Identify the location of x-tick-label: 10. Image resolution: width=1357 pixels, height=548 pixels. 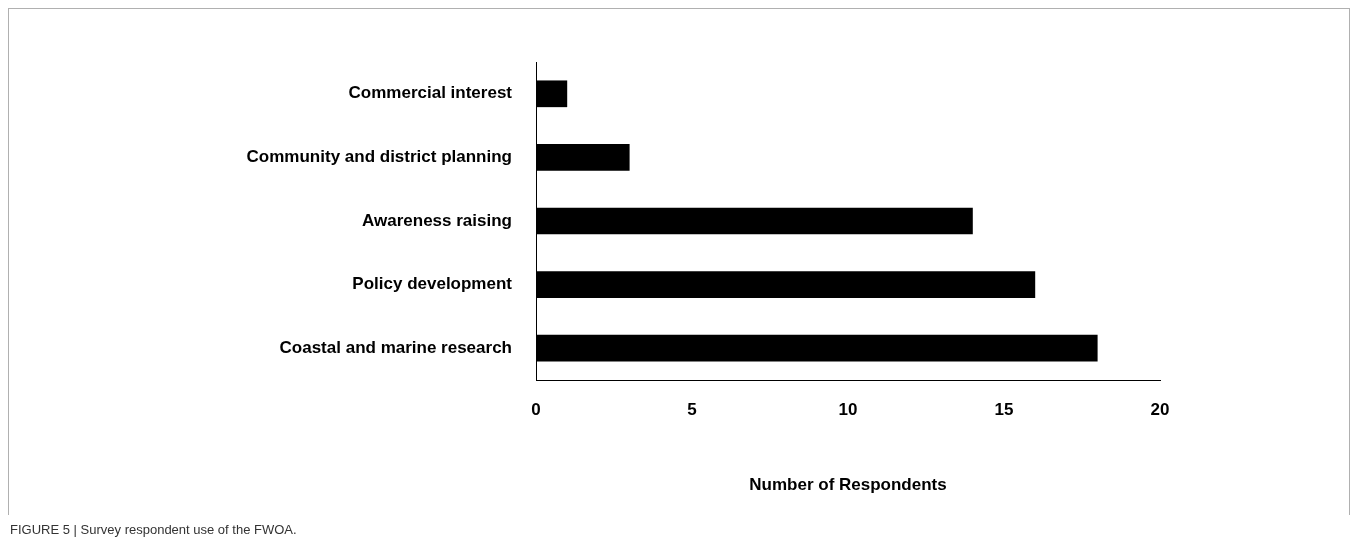
(848, 409).